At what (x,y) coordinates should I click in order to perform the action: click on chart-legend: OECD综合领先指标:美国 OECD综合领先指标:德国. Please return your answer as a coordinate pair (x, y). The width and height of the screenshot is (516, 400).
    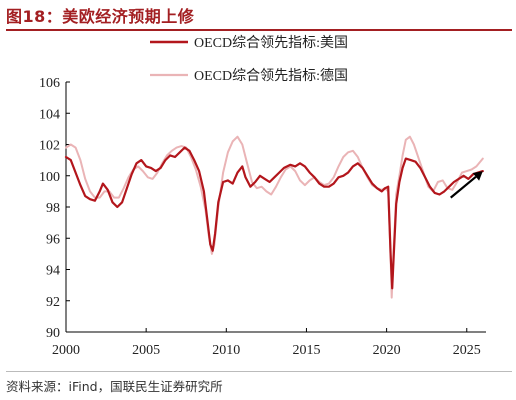
    Looking at the image, I should click on (249, 59).